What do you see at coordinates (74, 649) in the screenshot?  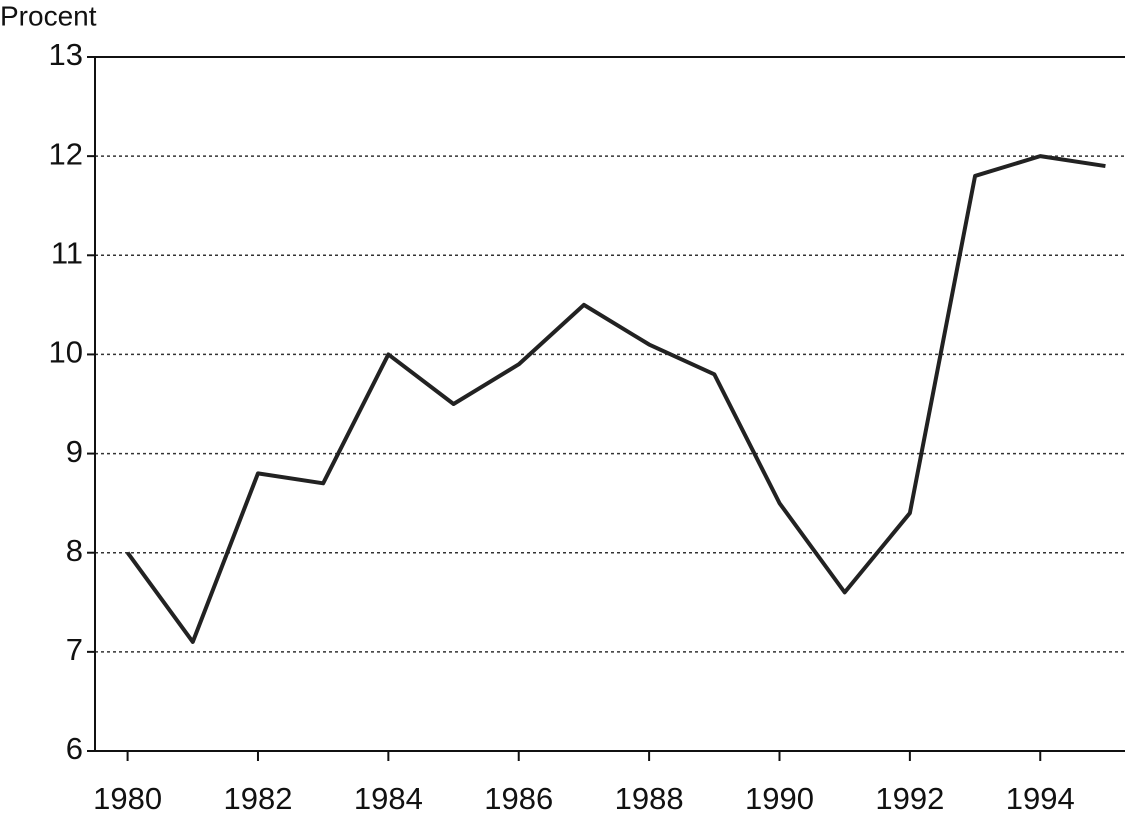 I see `y-tick-label: 7` at bounding box center [74, 649].